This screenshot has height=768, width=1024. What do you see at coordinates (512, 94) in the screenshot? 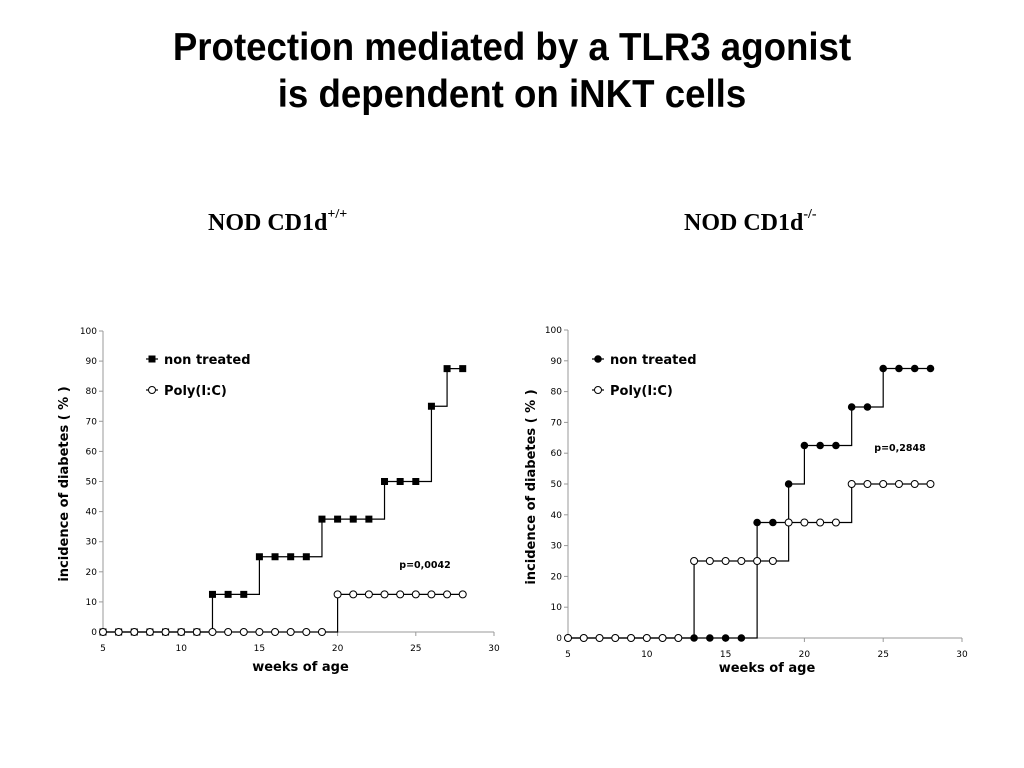
I see `title-line-2: is dependent on iNKT cells` at bounding box center [512, 94].